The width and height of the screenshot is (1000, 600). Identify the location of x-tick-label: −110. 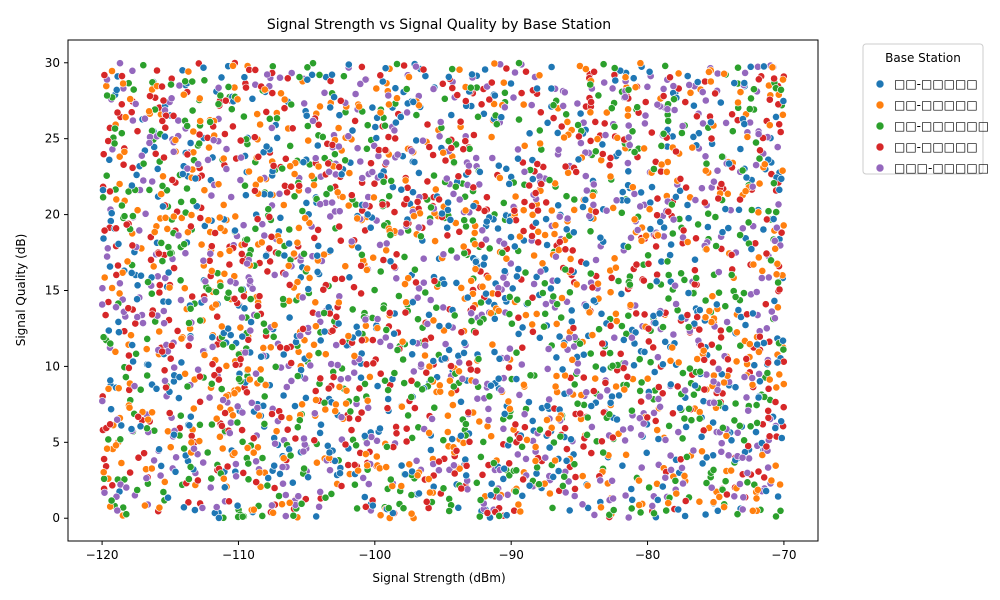
(238, 555).